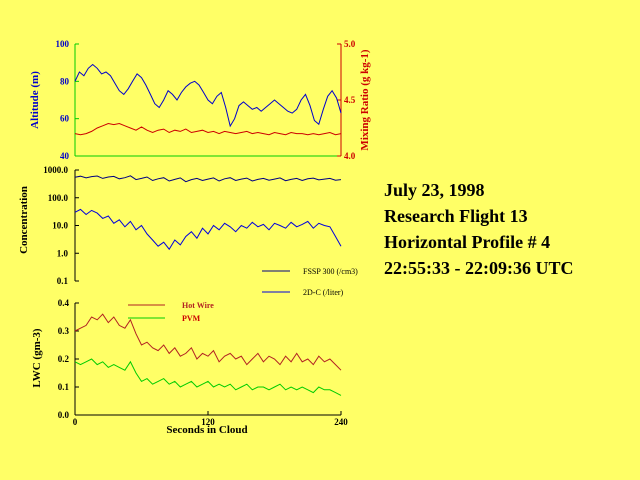  Describe the element at coordinates (64, 387) in the screenshot. I see `lwc-tick-label: 0.1` at that location.